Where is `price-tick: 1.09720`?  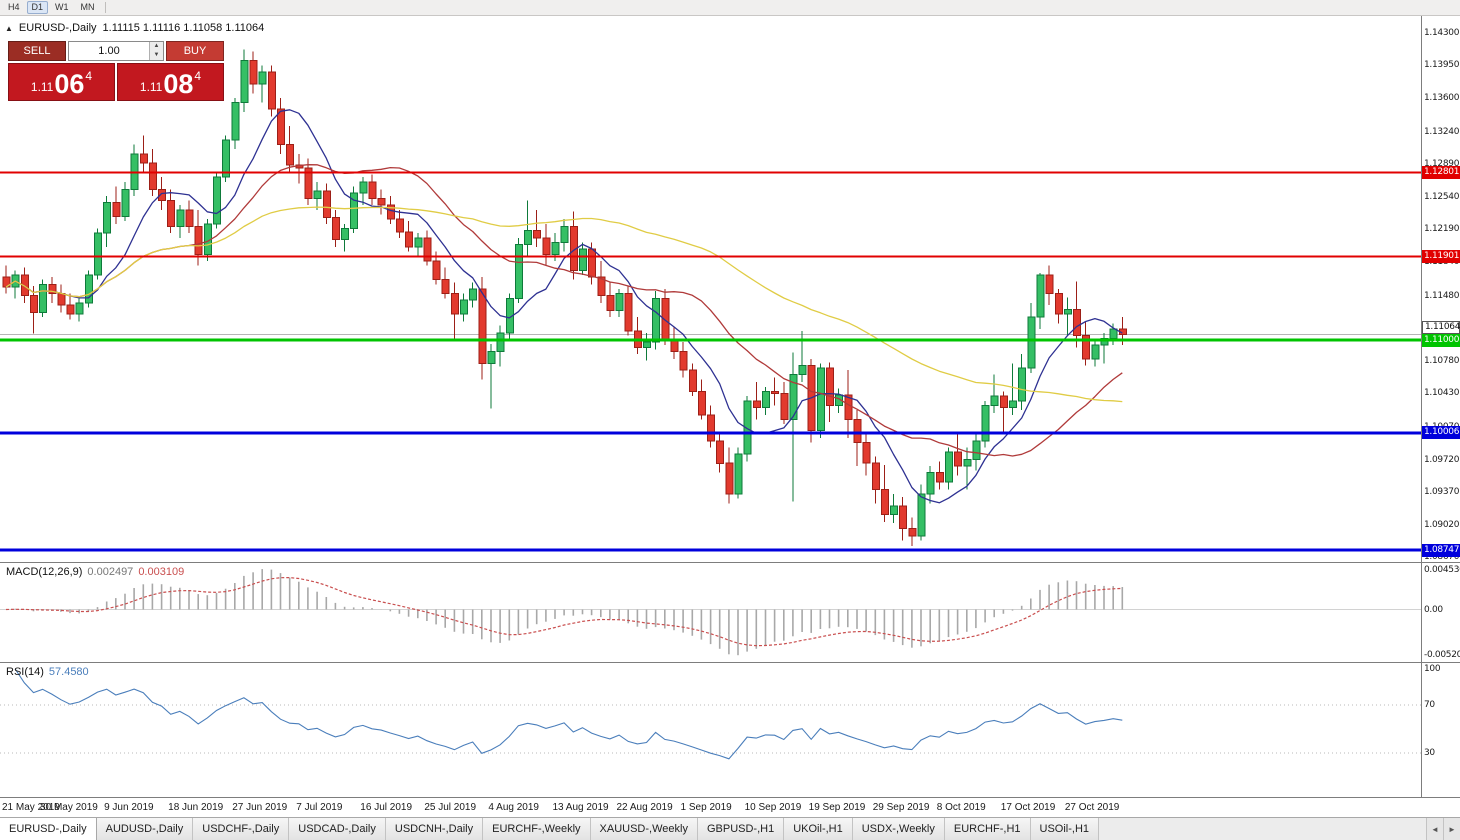
price-tick: 1.09720 is located at coordinates (1442, 459).